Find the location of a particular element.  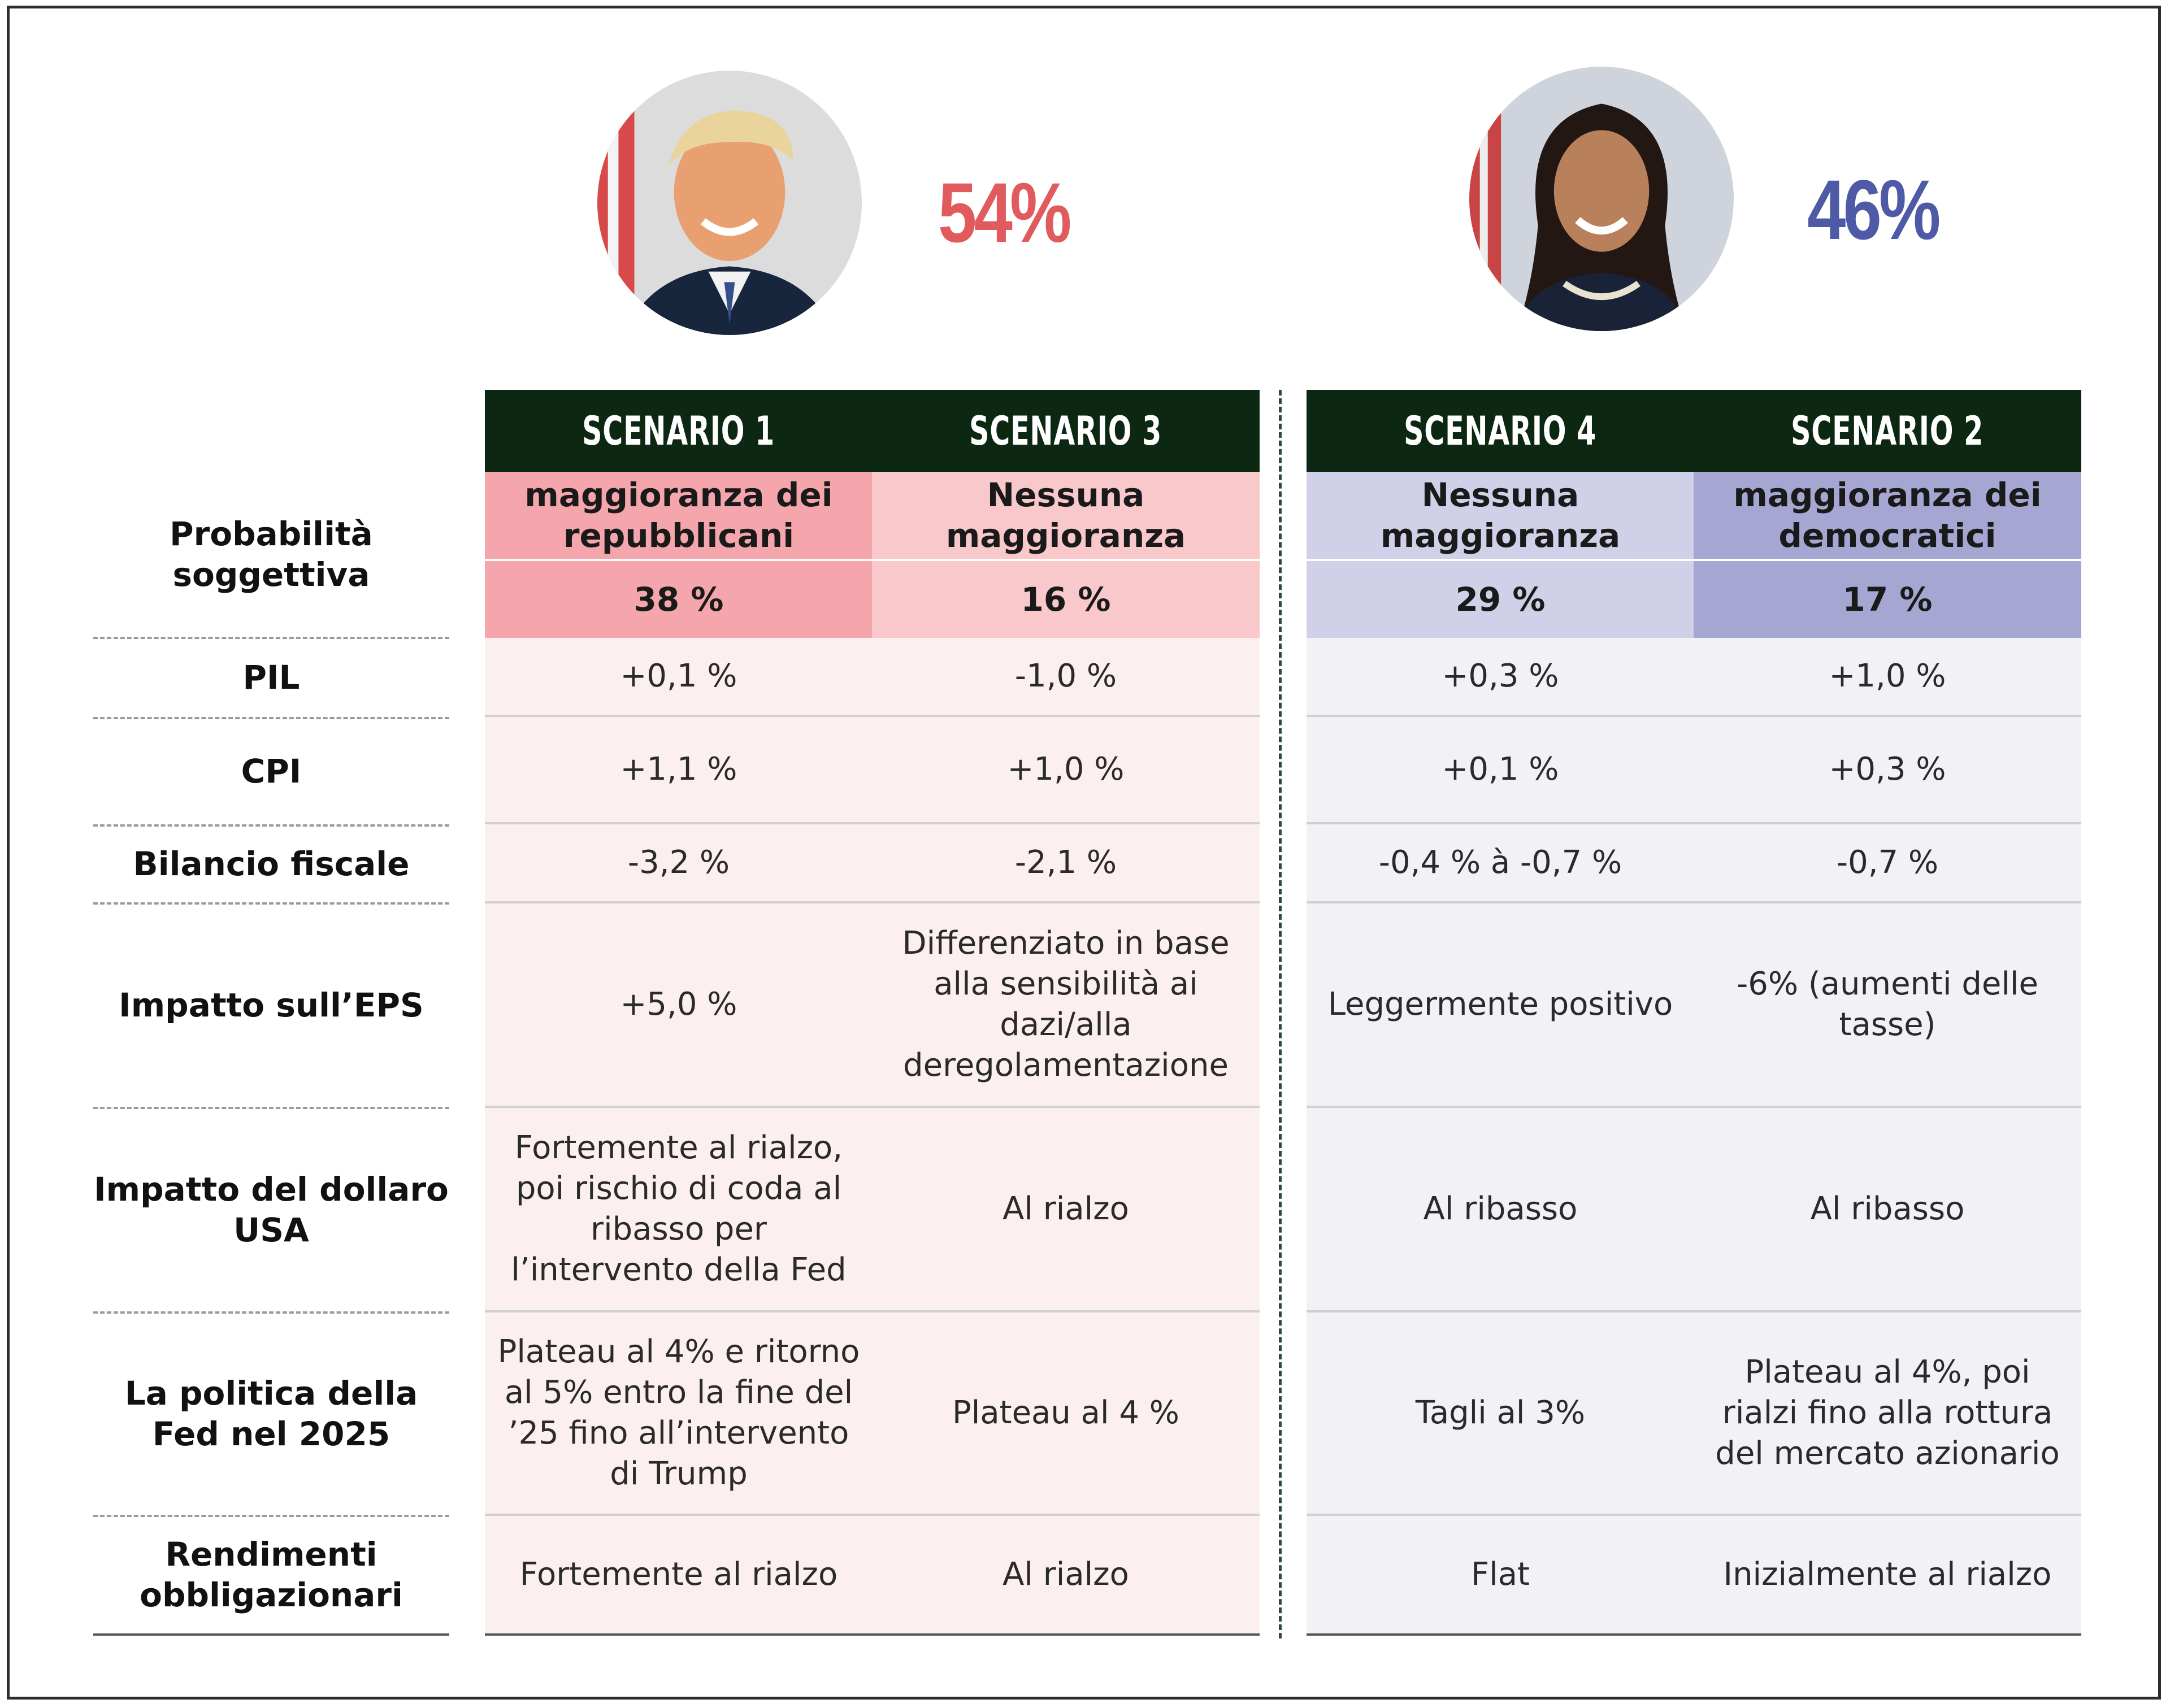

cell-cpi: +0,3 % is located at coordinates (1887, 770).